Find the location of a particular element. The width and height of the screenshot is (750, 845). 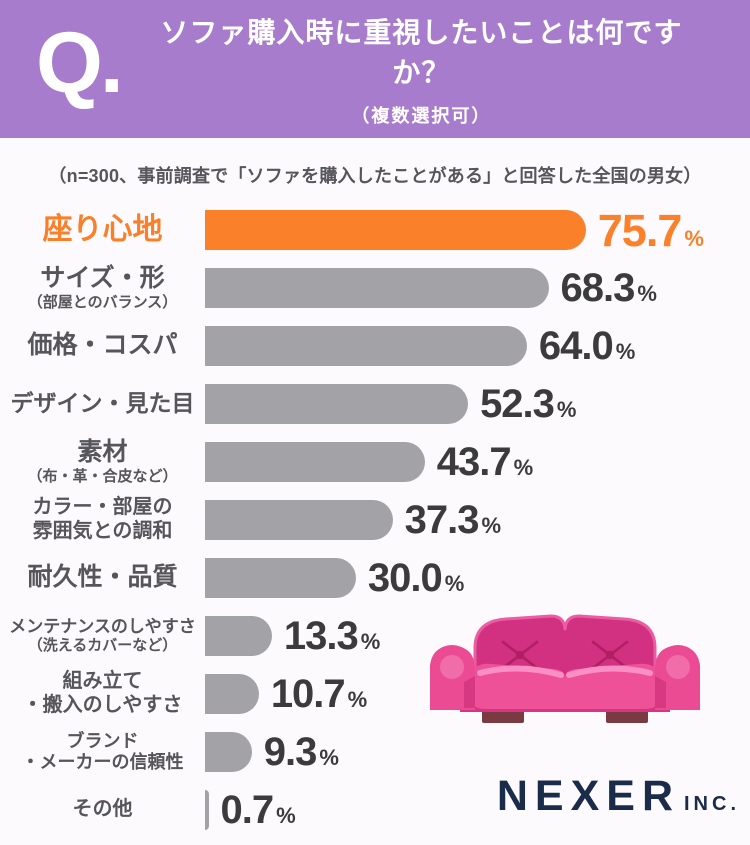

brand-suffix: INC. is located at coordinates (712, 804).